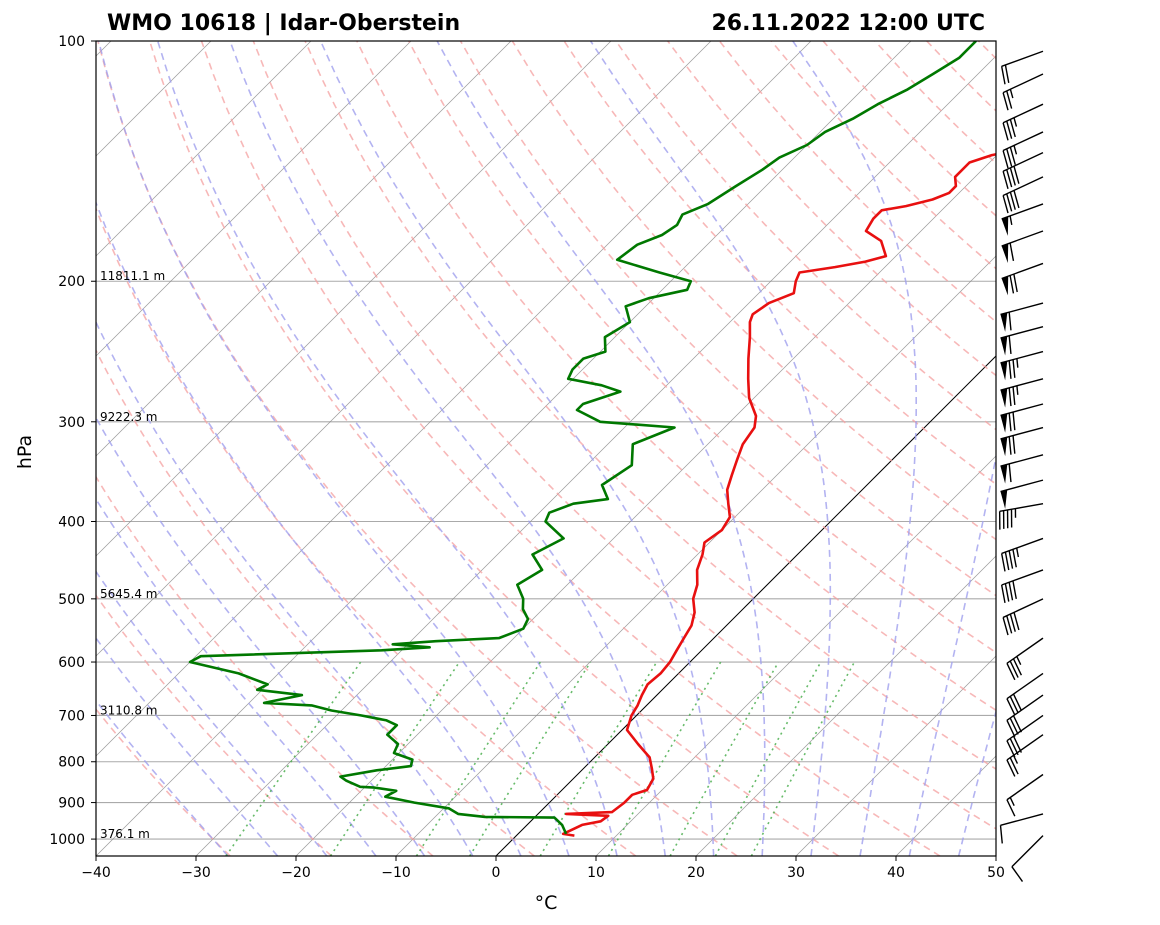 This screenshot has height=925, width=1160. Describe the element at coordinates (196, 873) in the screenshot. I see `x-tick-label: −30` at that location.